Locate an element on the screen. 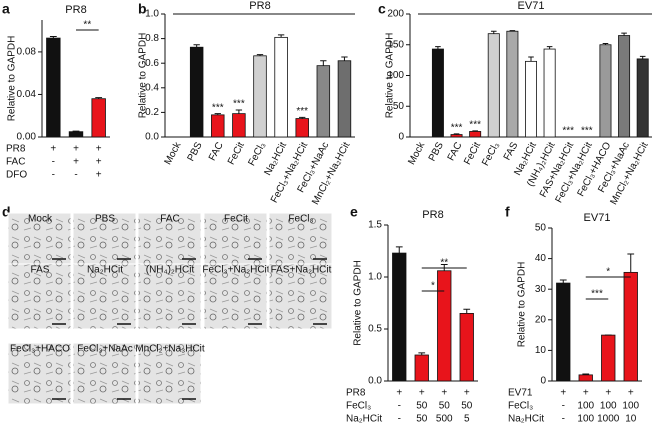 Image resolution: width=660 pixels, height=441 pixels. x-tick-label: FeCl₃ is located at coordinates (257, 153).